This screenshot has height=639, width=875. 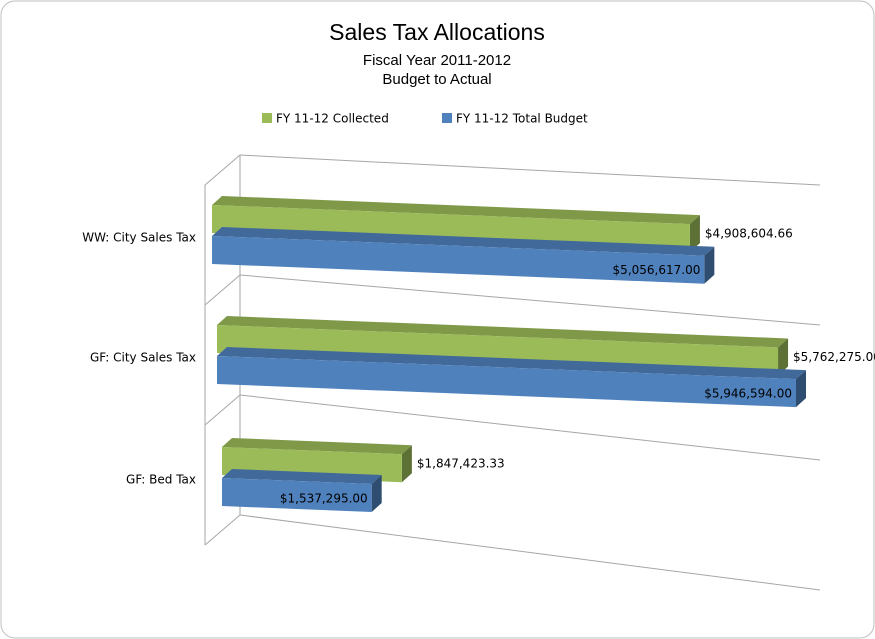 What do you see at coordinates (332, 119) in the screenshot?
I see `legend-label: FY 11-12 Collected` at bounding box center [332, 119].